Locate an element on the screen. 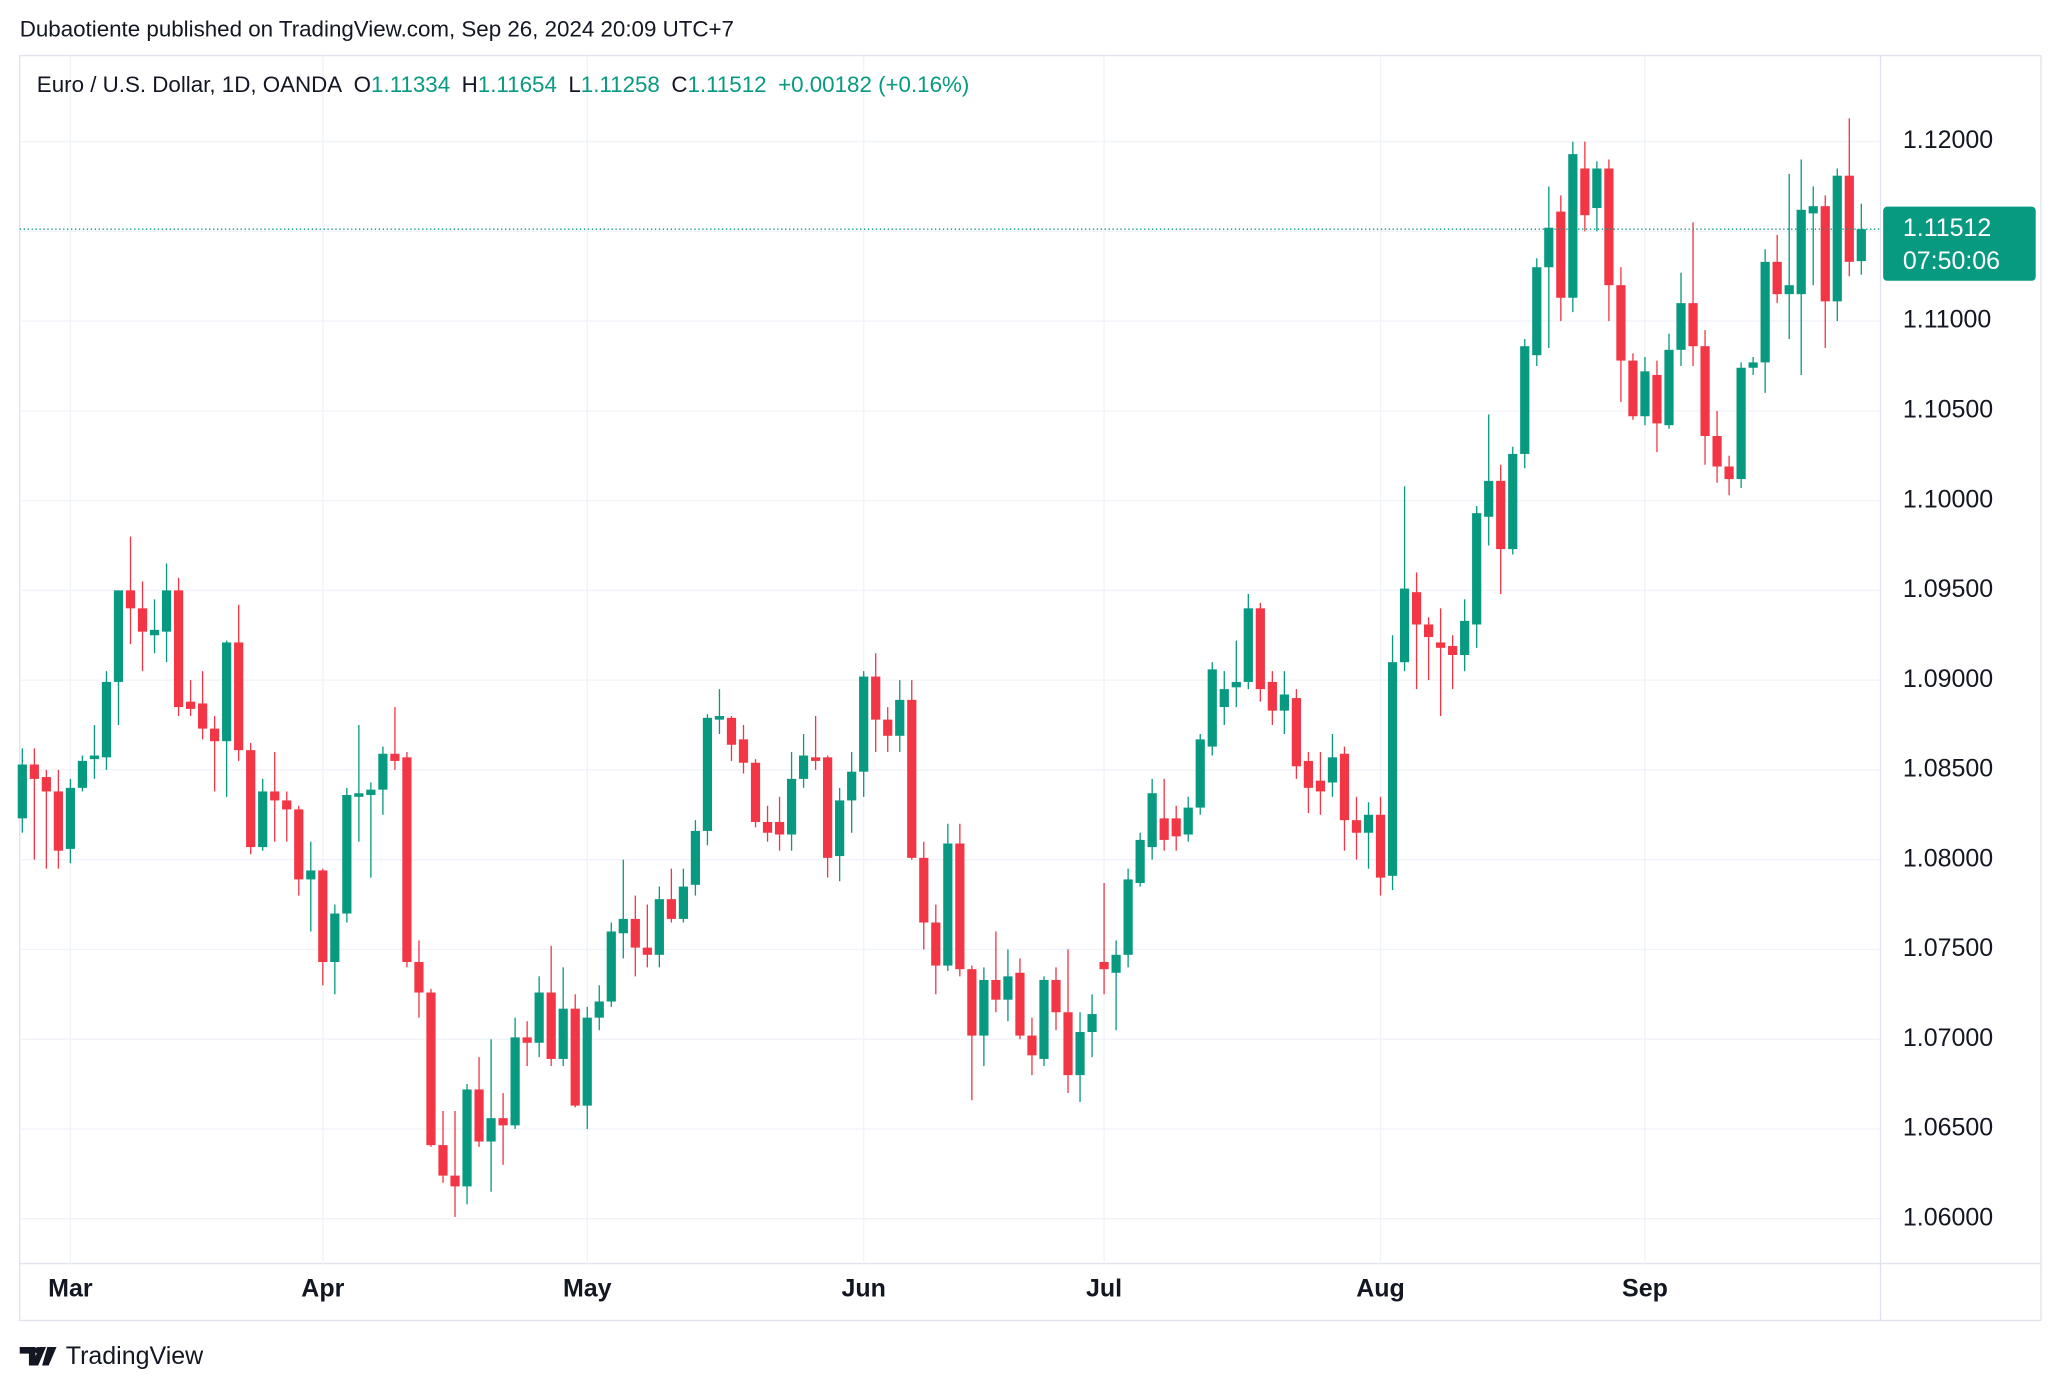  close-value: 1.11512 is located at coordinates (727, 84).